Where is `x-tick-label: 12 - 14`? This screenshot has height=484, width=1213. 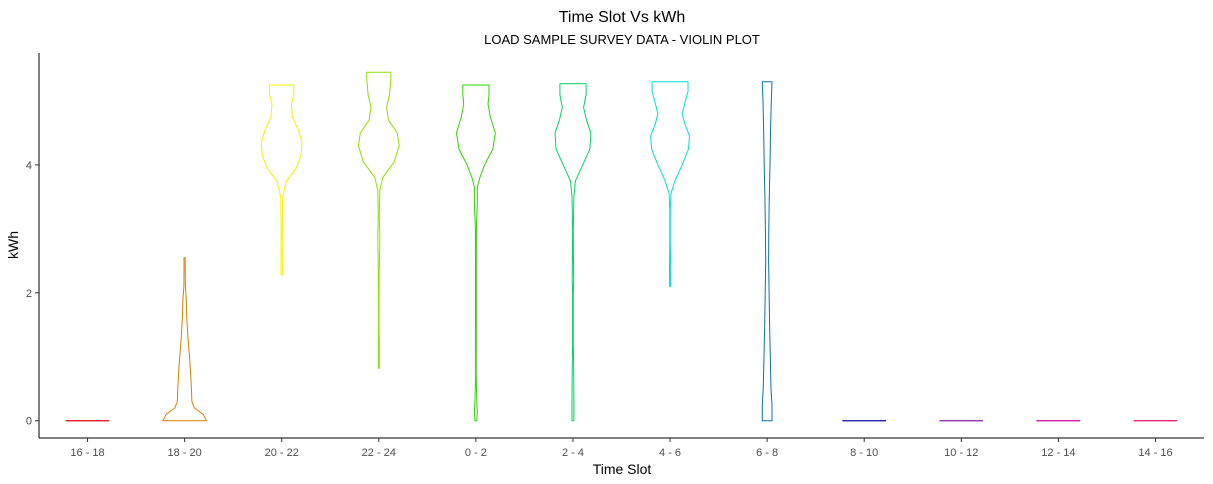
x-tick-label: 12 - 14 is located at coordinates (1058, 453).